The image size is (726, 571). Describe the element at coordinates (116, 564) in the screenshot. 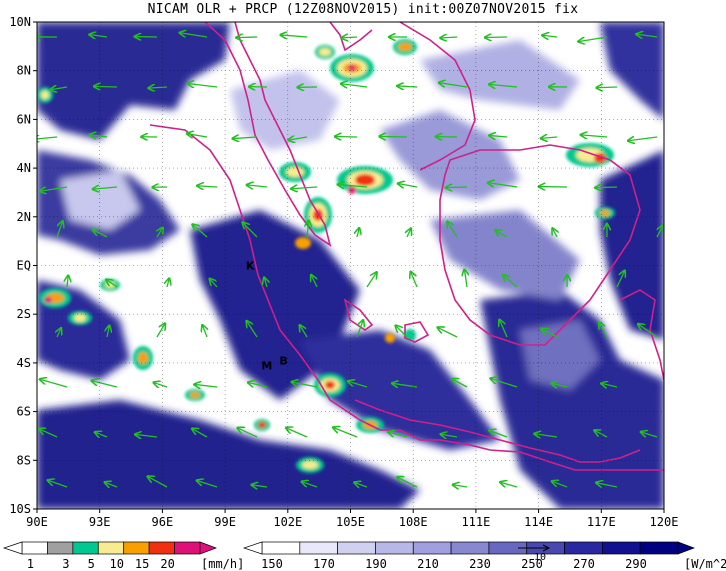

I see `precip-colorbar-label: 10` at that location.